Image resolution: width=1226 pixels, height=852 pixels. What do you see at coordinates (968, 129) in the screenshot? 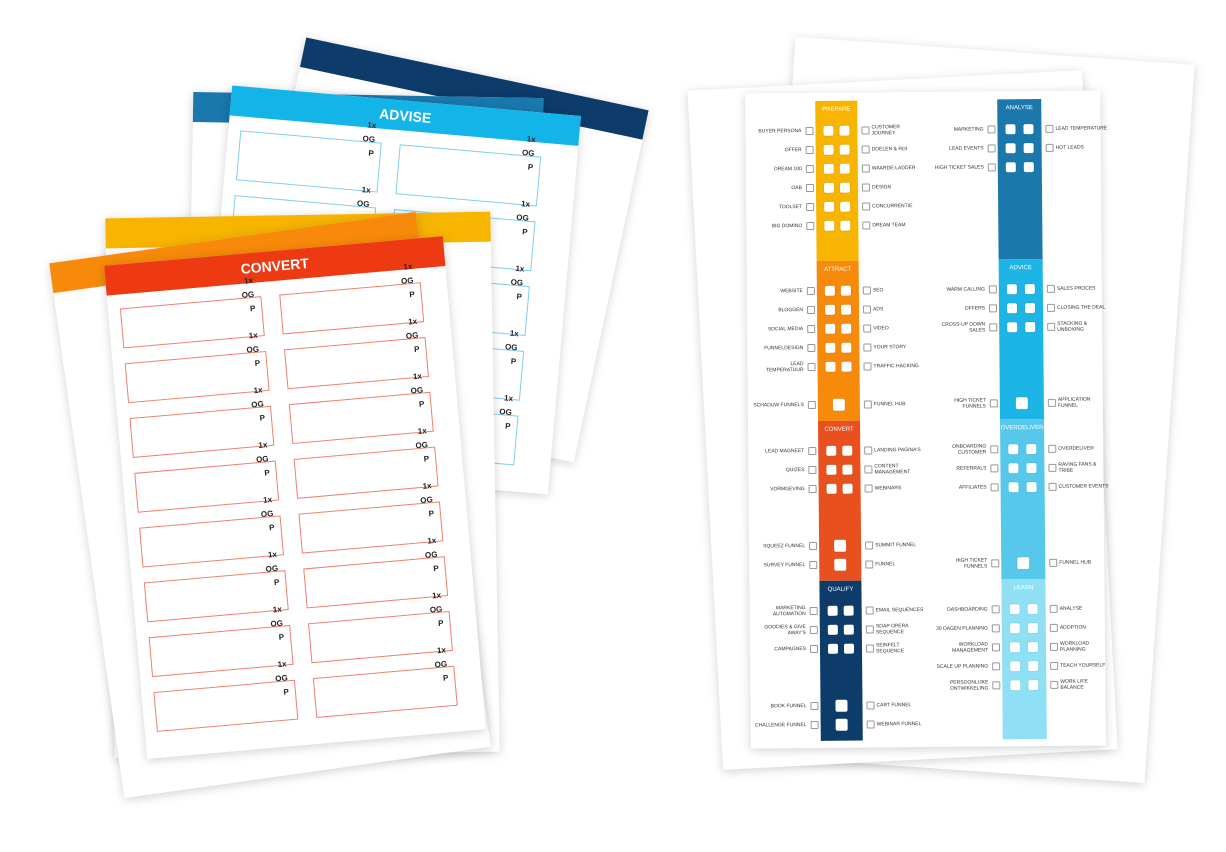
I see `item-label: MARKETING` at bounding box center [968, 129].